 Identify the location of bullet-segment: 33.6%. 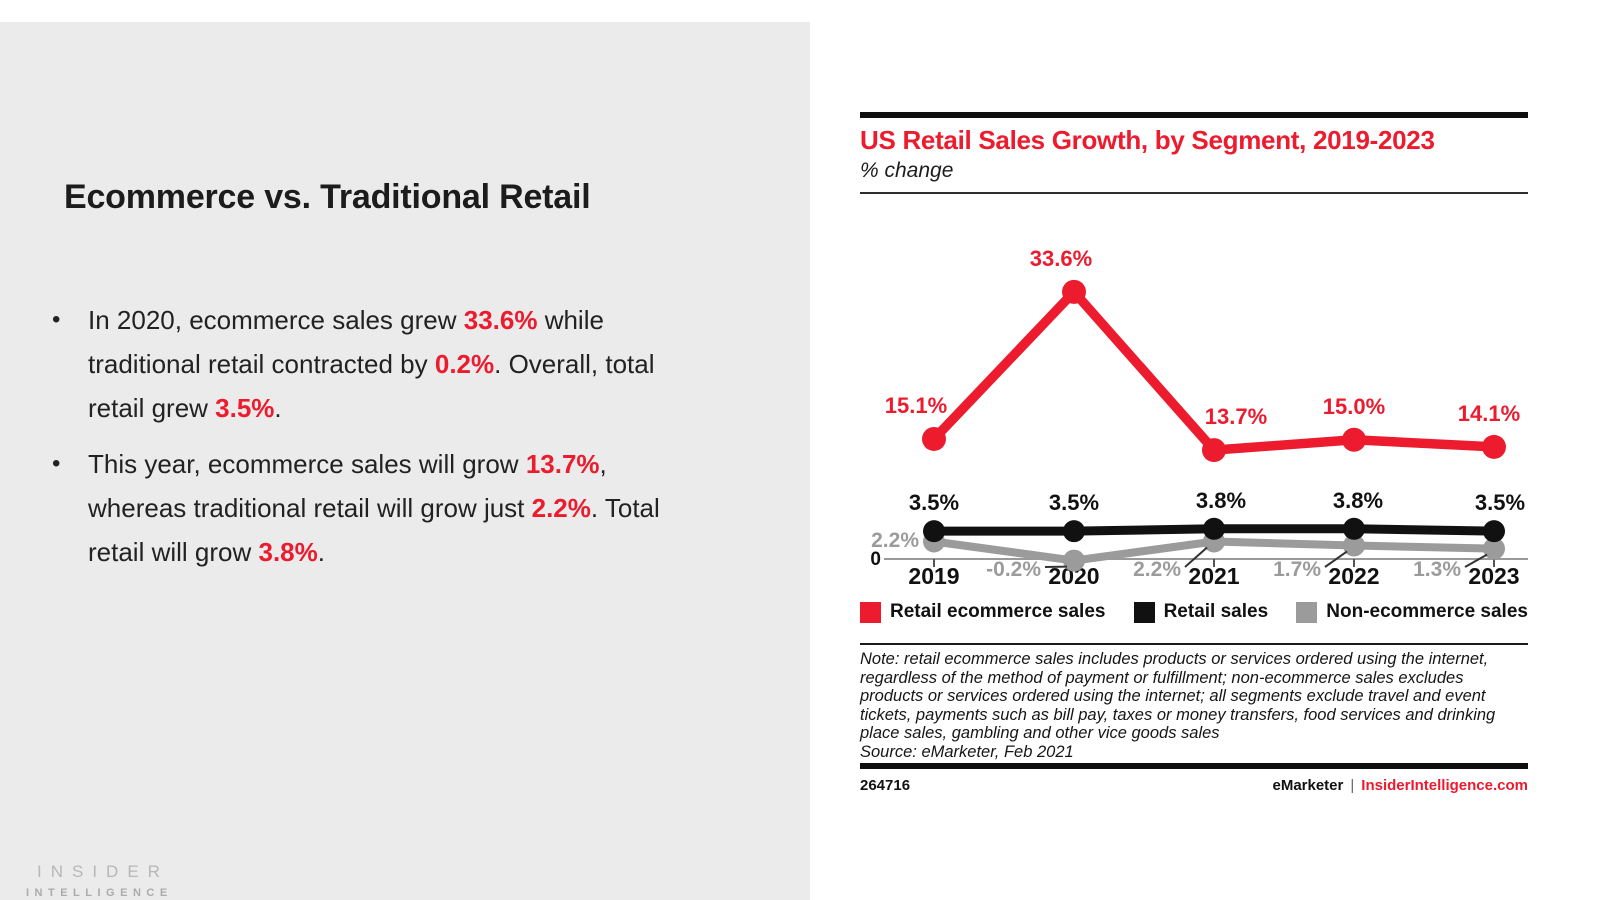
(500, 320).